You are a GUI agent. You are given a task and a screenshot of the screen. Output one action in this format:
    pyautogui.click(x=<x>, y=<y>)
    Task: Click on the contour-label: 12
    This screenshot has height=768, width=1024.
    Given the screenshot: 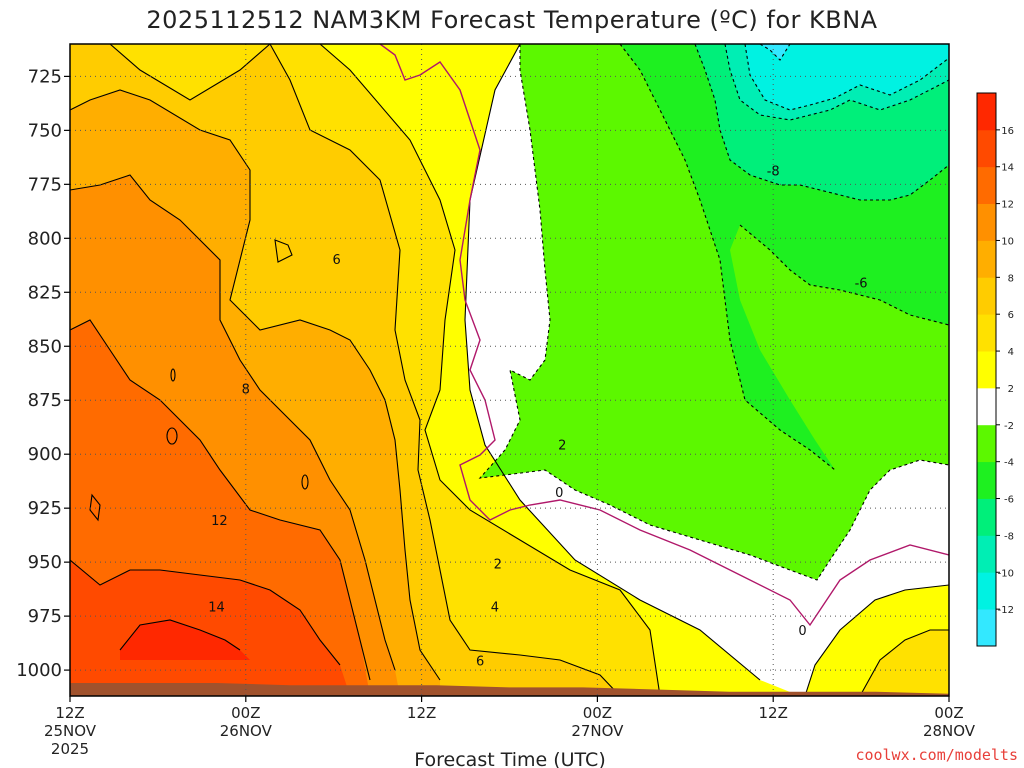 What is the action you would take?
    pyautogui.click(x=219, y=521)
    